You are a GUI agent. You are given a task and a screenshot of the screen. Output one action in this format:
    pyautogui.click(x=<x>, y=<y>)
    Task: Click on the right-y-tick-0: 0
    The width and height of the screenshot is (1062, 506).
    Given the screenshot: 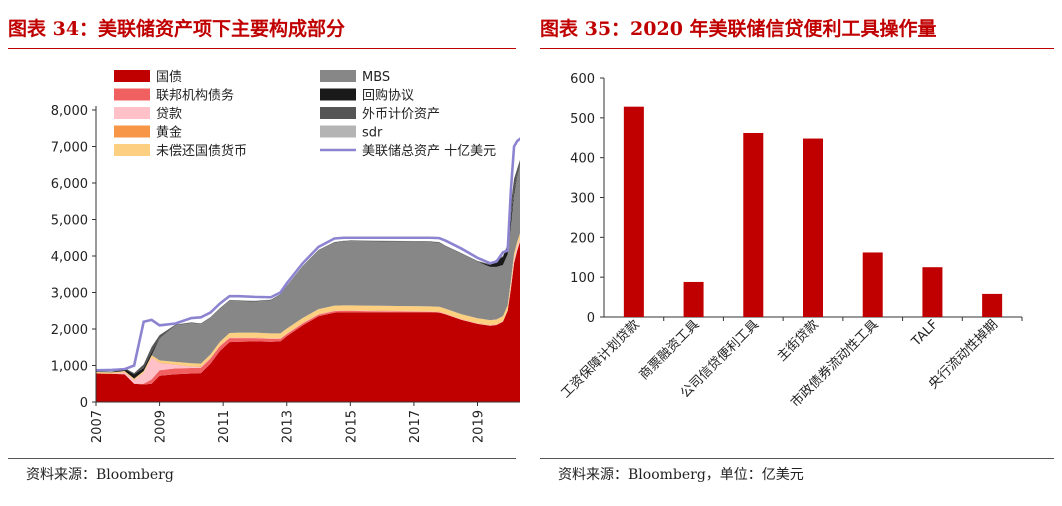 What is the action you would take?
    pyautogui.click(x=591, y=318)
    